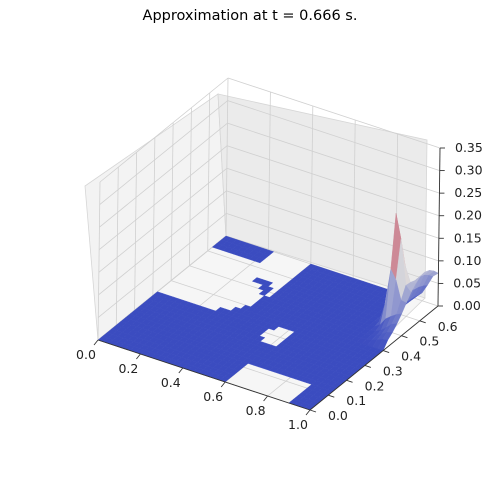 The height and width of the screenshot is (504, 500). Describe the element at coordinates (411, 356) in the screenshot. I see `y-tick-label: 0.4` at that location.